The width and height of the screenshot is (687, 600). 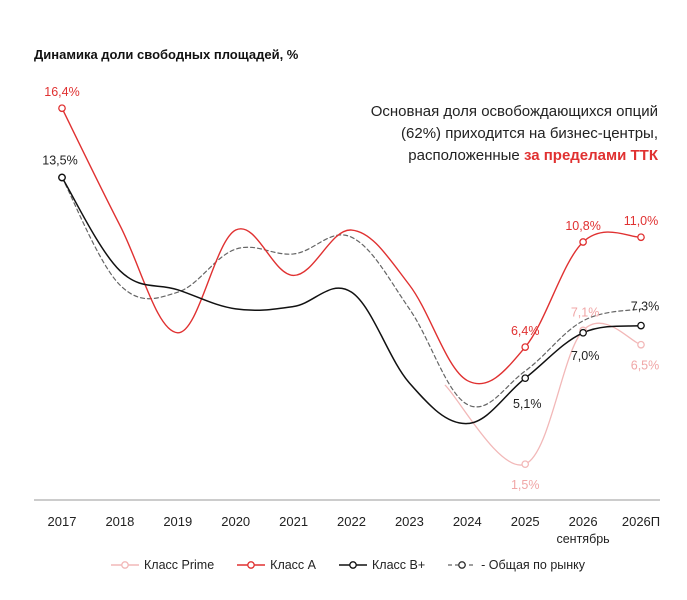 What do you see at coordinates (166, 54) in the screenshot?
I see `page-title: Динамика доли свободных площадей, %` at bounding box center [166, 54].